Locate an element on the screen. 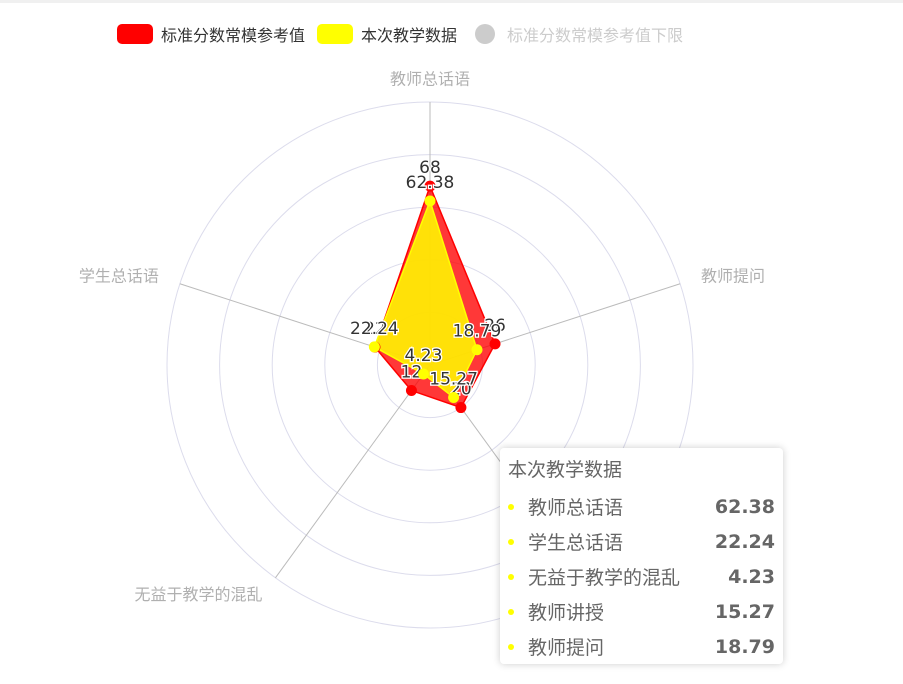  data-label: 4.23 is located at coordinates (424, 356).